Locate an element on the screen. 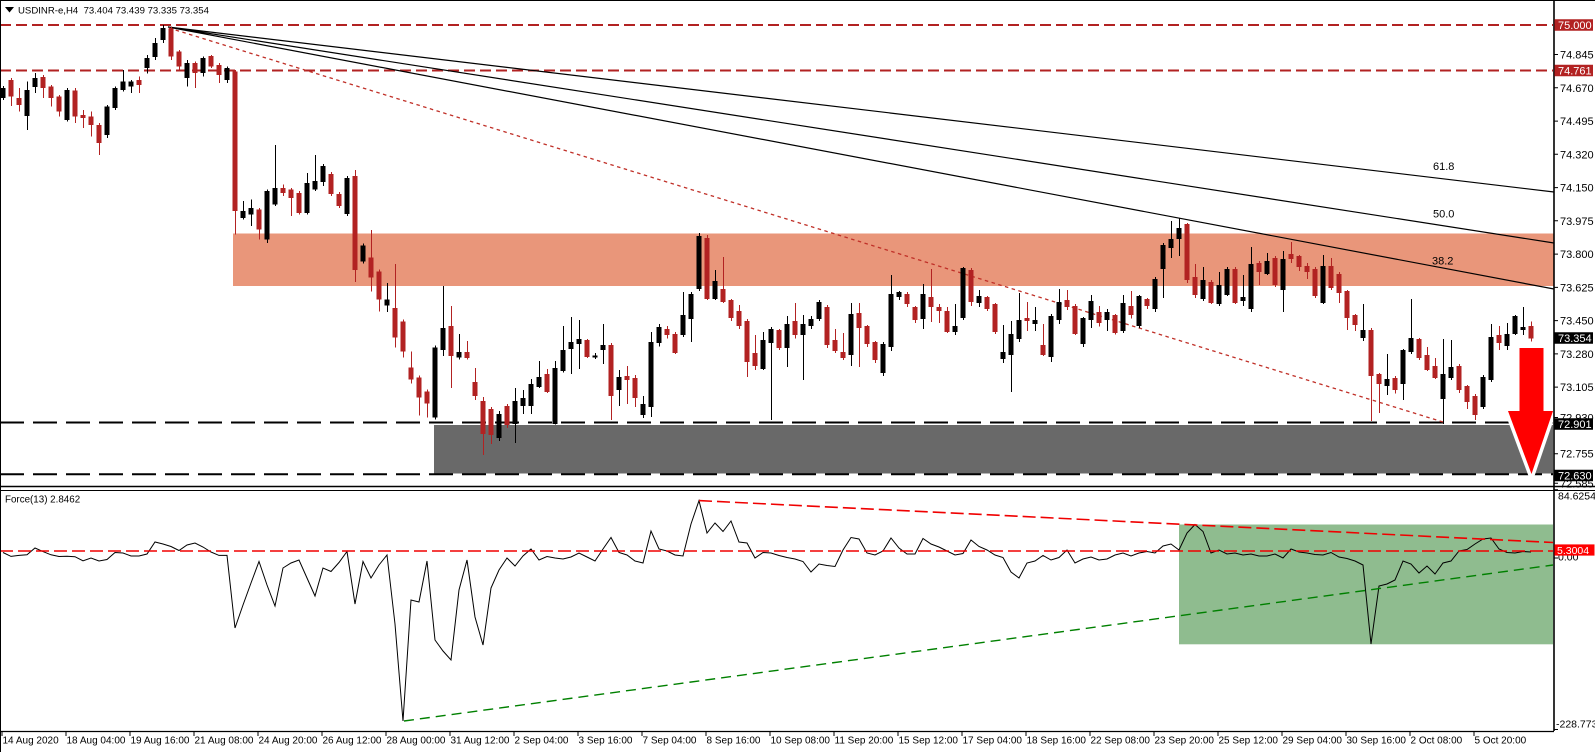 The height and width of the screenshot is (752, 1595). svg-text: 8 Sep 16:00 is located at coordinates (734, 741).